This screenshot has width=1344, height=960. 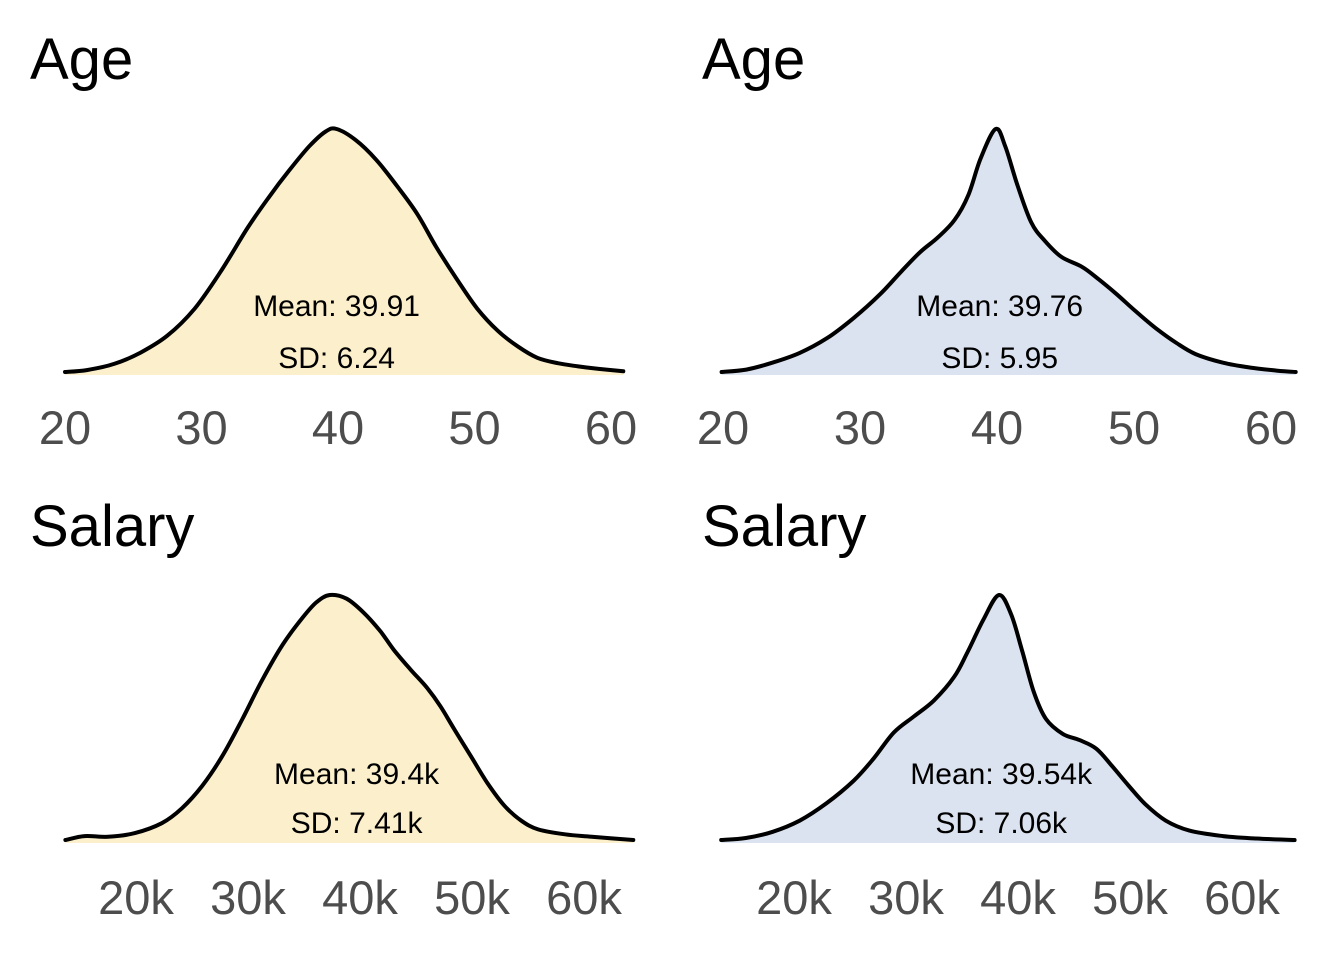 I want to click on sd-annotation: SD: 5.95, so click(x=1000, y=358).